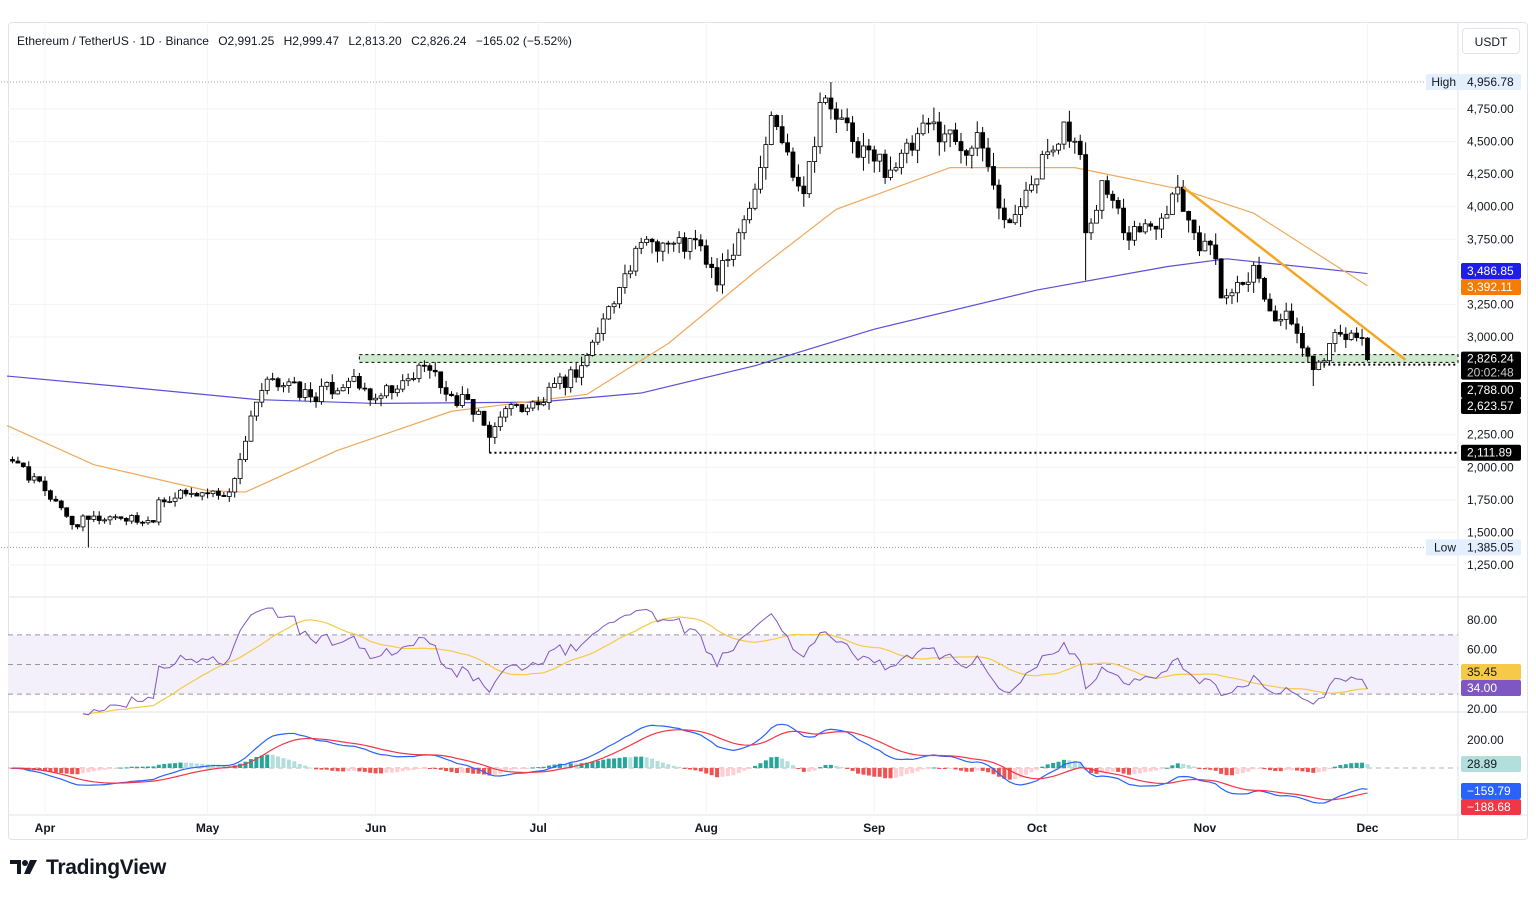 This screenshot has height=897, width=1536. What do you see at coordinates (1491, 41) in the screenshot?
I see `currency-button: USDT` at bounding box center [1491, 41].